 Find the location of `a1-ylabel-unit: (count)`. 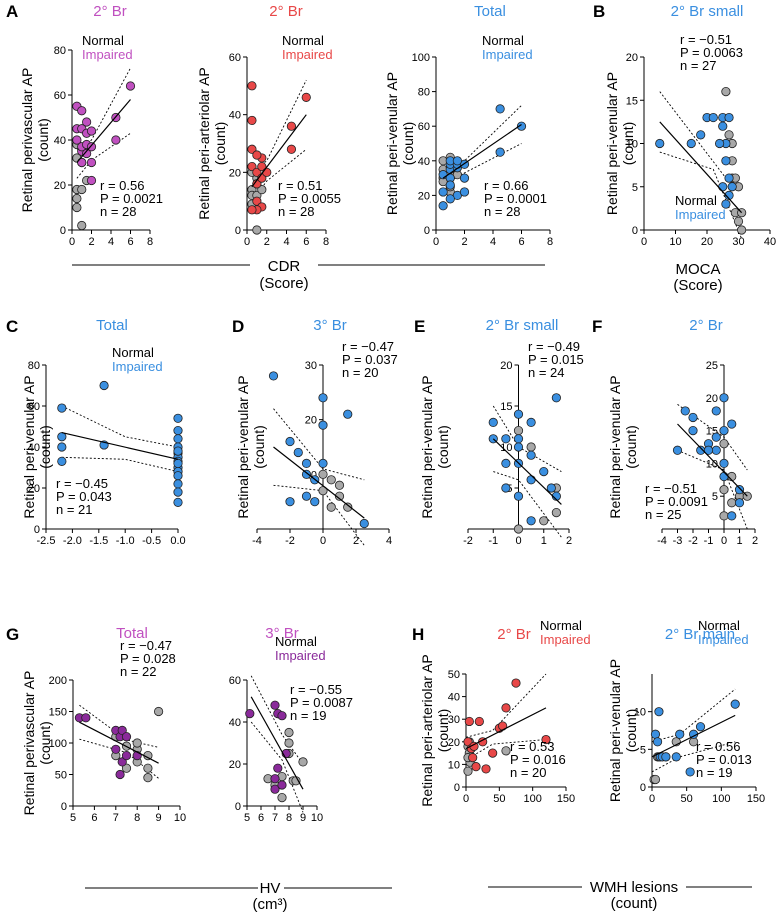

a1-ylabel-unit: (count) is located at coordinates (43, 140).